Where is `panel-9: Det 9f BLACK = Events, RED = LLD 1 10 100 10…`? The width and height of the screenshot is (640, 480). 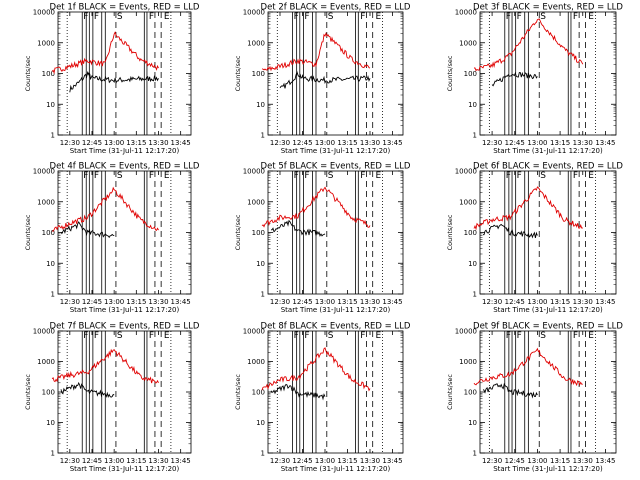 panel-9: Det 9f BLACK = Events, RED = LLD 1 10 100 10… is located at coordinates (534, 398).